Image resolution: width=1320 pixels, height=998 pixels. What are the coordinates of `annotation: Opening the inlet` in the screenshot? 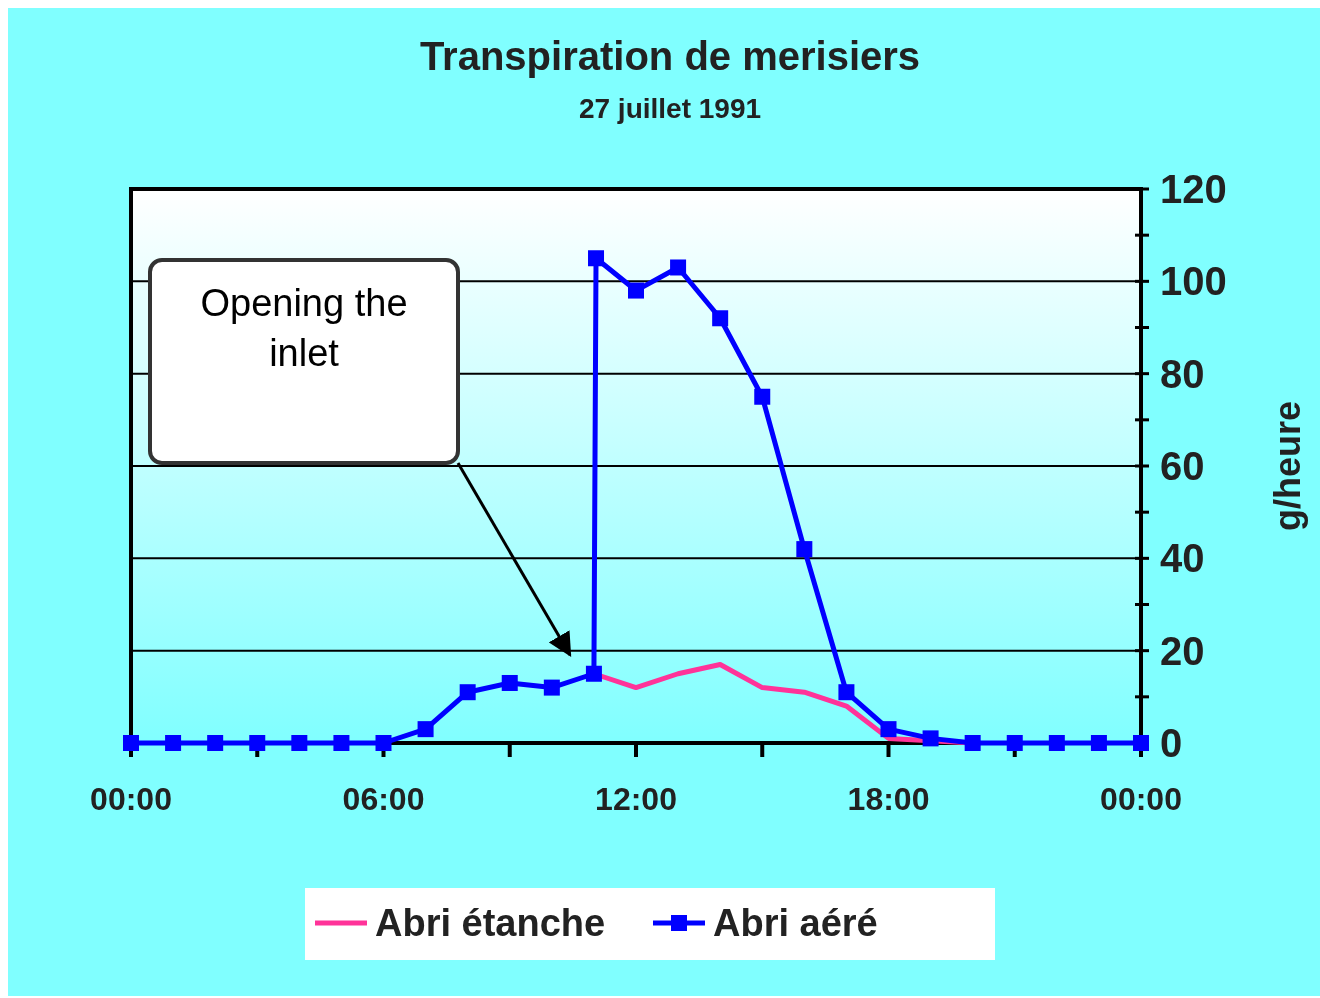 It's located at (304, 328).